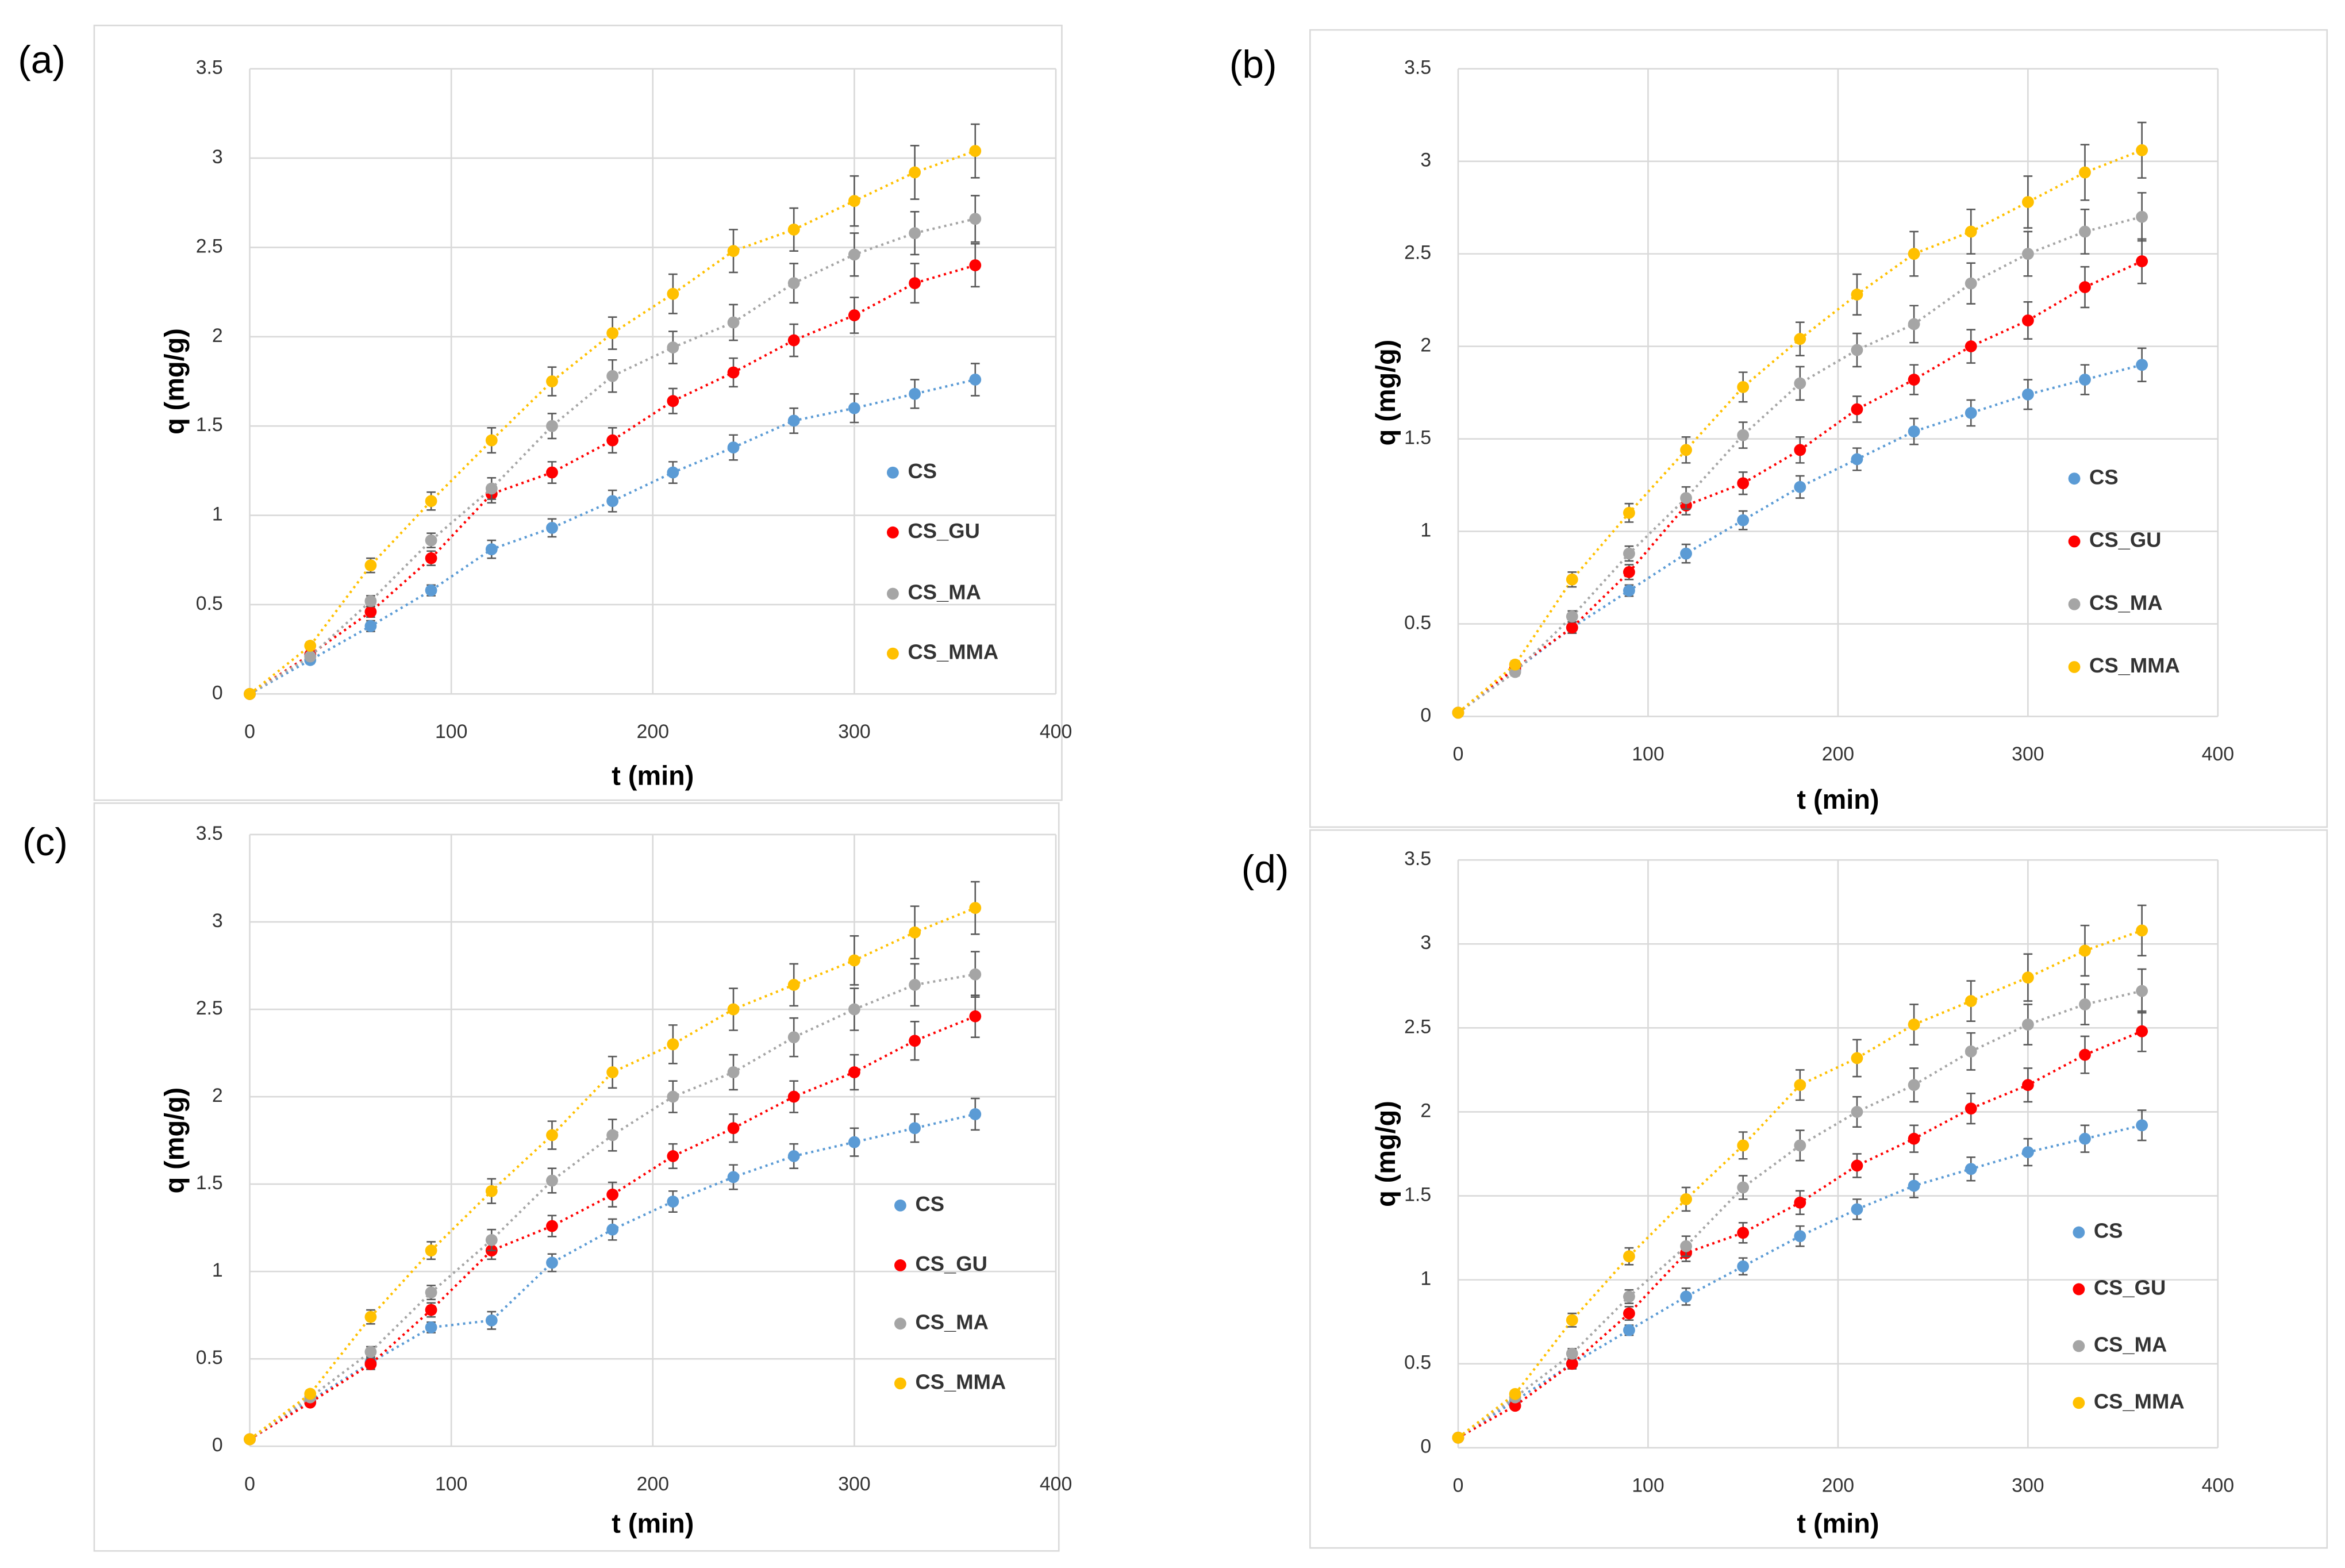  Describe the element at coordinates (45, 843) in the screenshot. I see `panel-label: (c)` at that location.